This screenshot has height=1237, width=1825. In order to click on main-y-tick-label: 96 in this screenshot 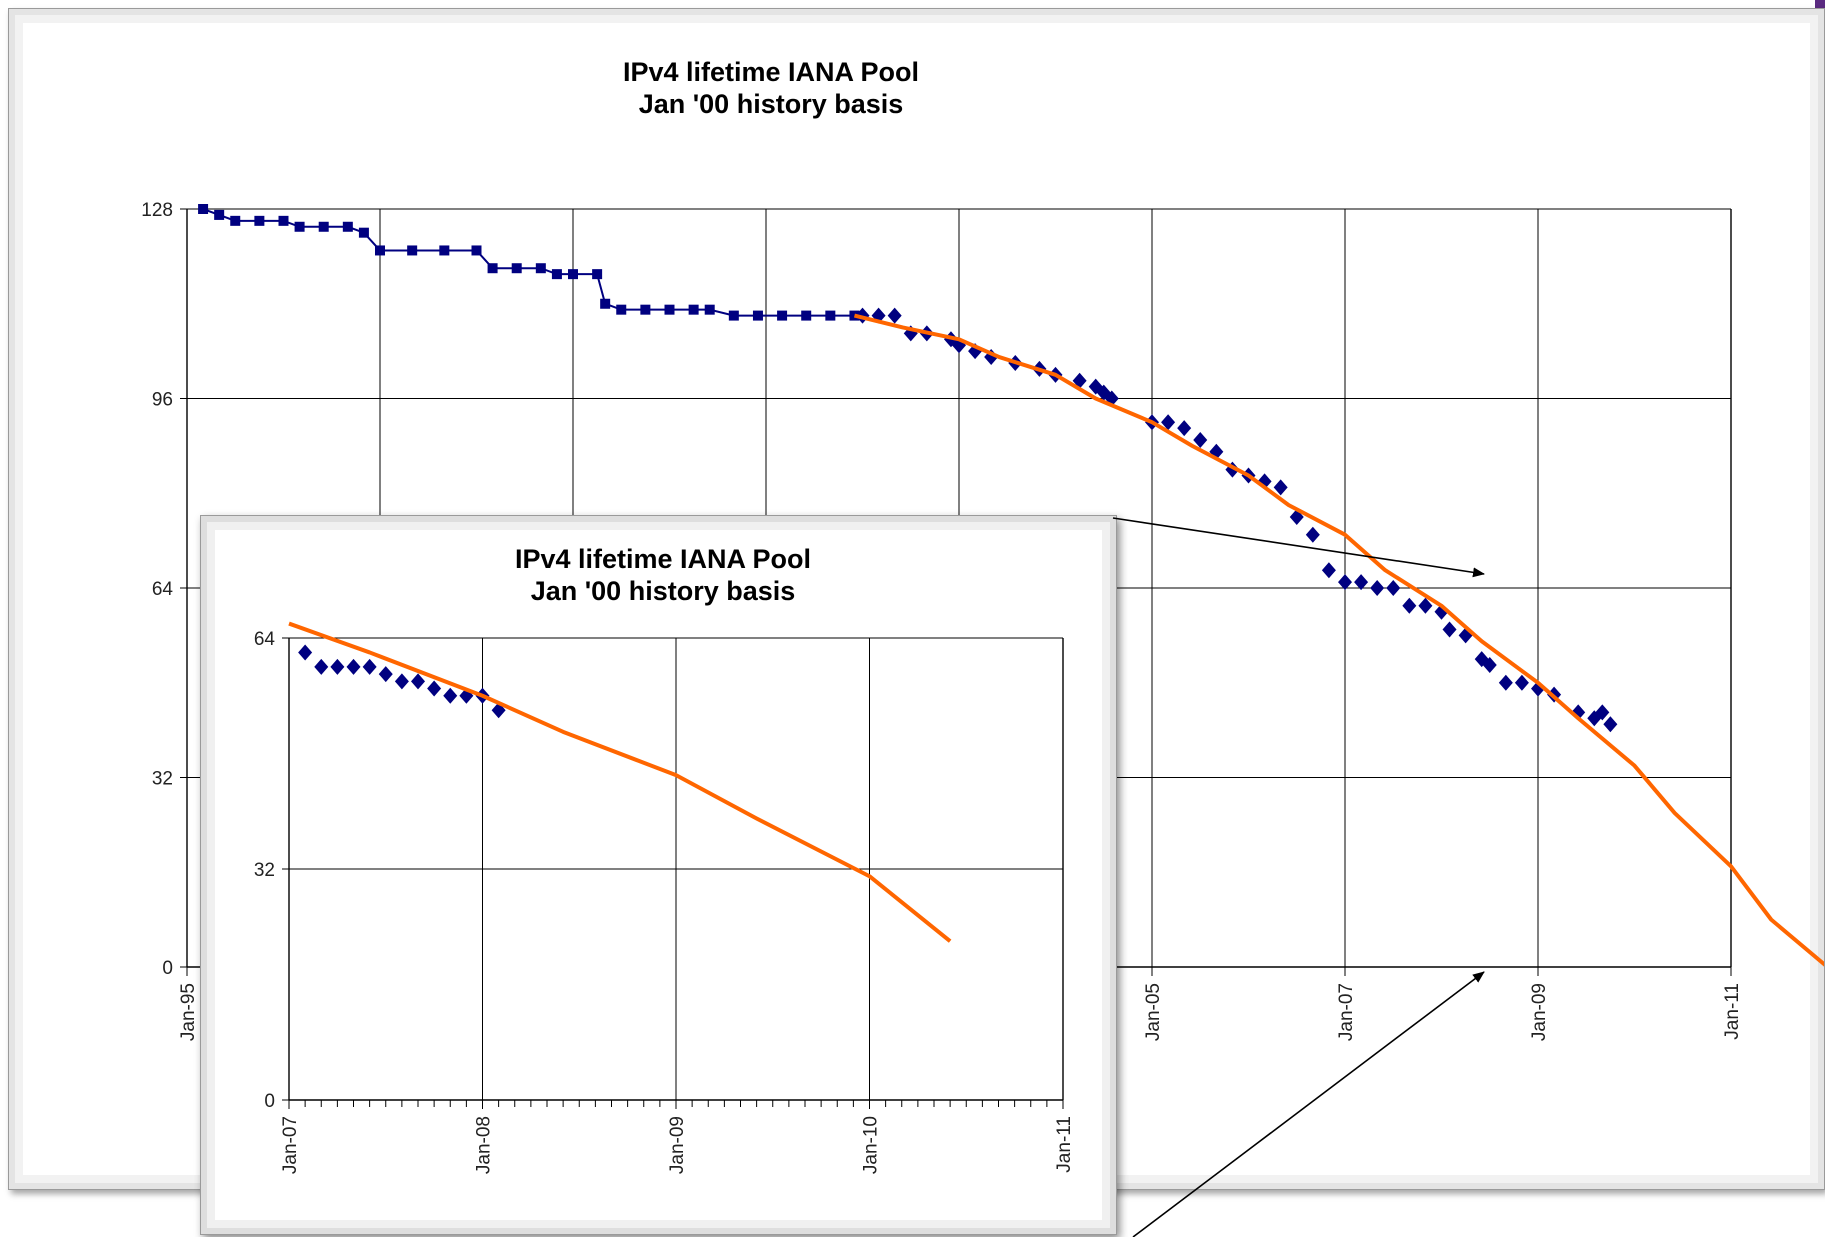, I will do `click(162, 400)`.